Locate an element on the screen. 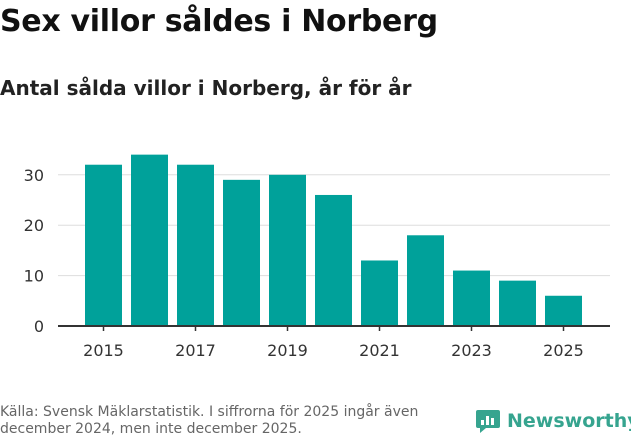 This screenshot has width=631, height=439. chart-subtitle: Antal sålda villor i Norberg, år för år is located at coordinates (206, 88).